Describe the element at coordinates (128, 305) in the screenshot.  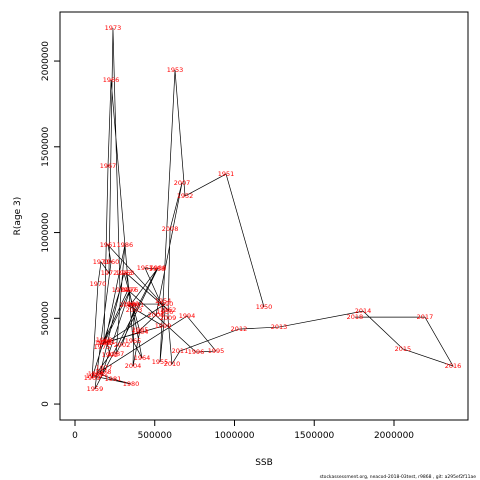
I see `year-label: 2000` at that location.